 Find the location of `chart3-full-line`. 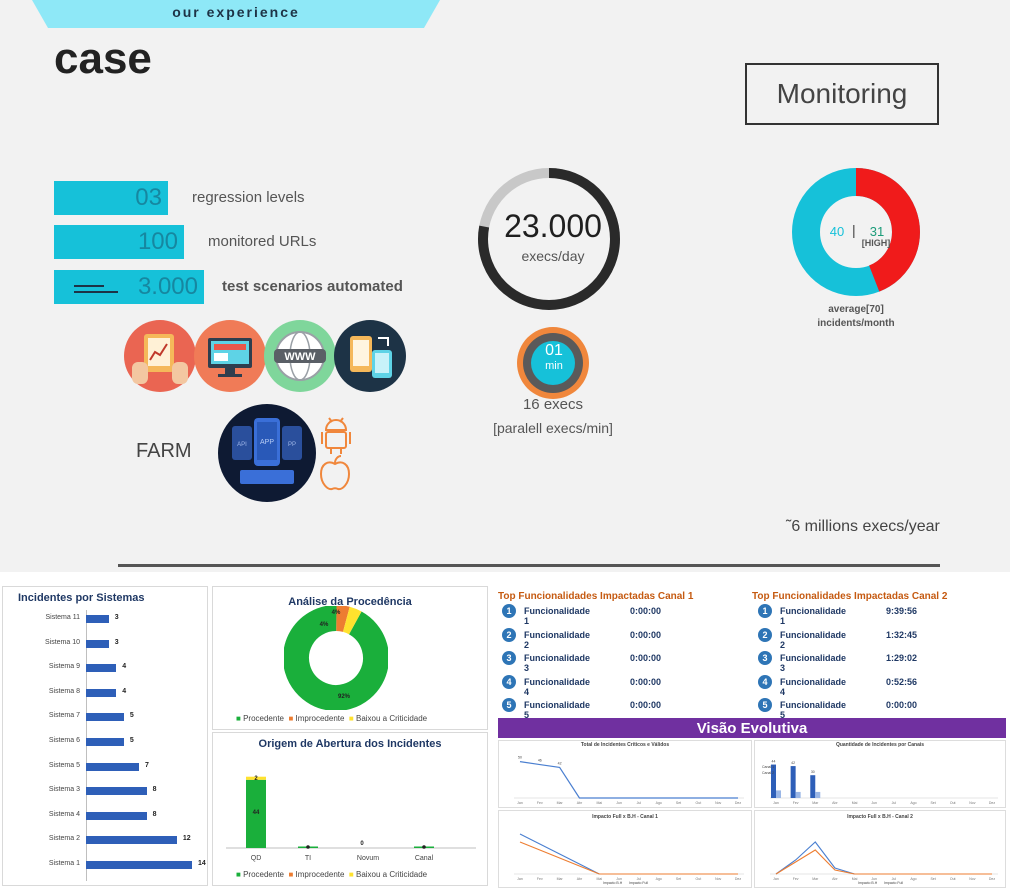

chart3-full-line is located at coordinates (628, 854).